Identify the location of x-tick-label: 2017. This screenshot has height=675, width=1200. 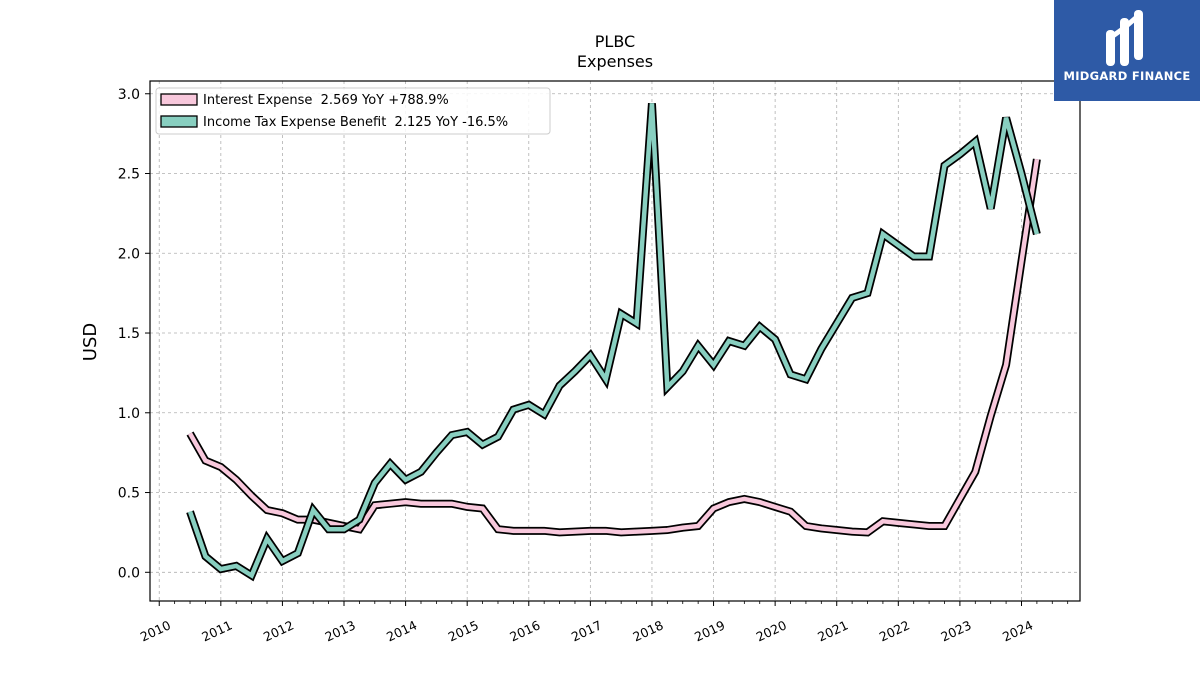
(586, 630).